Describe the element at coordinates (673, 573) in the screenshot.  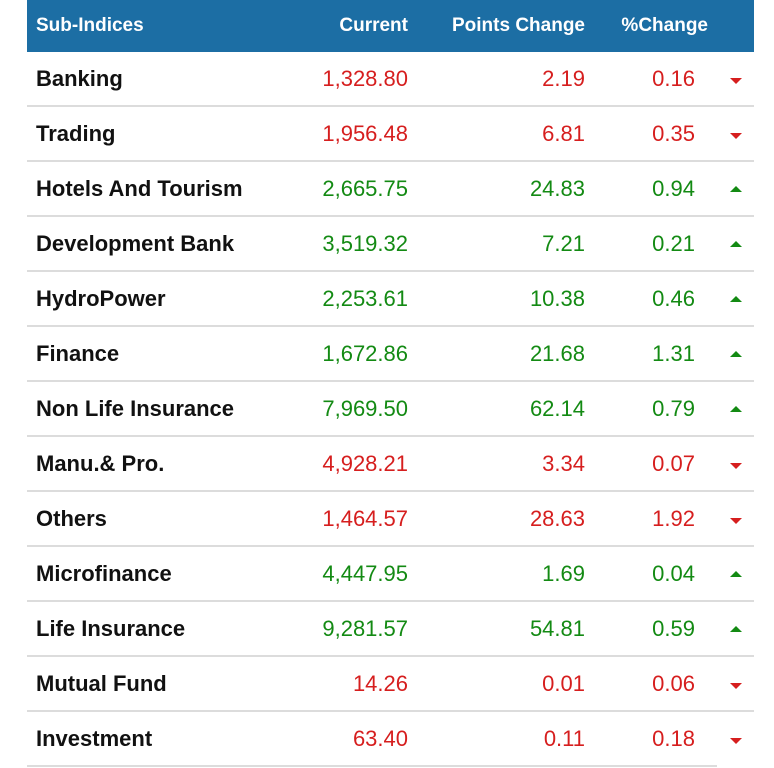
I see `percent-change: 0.04` at that location.